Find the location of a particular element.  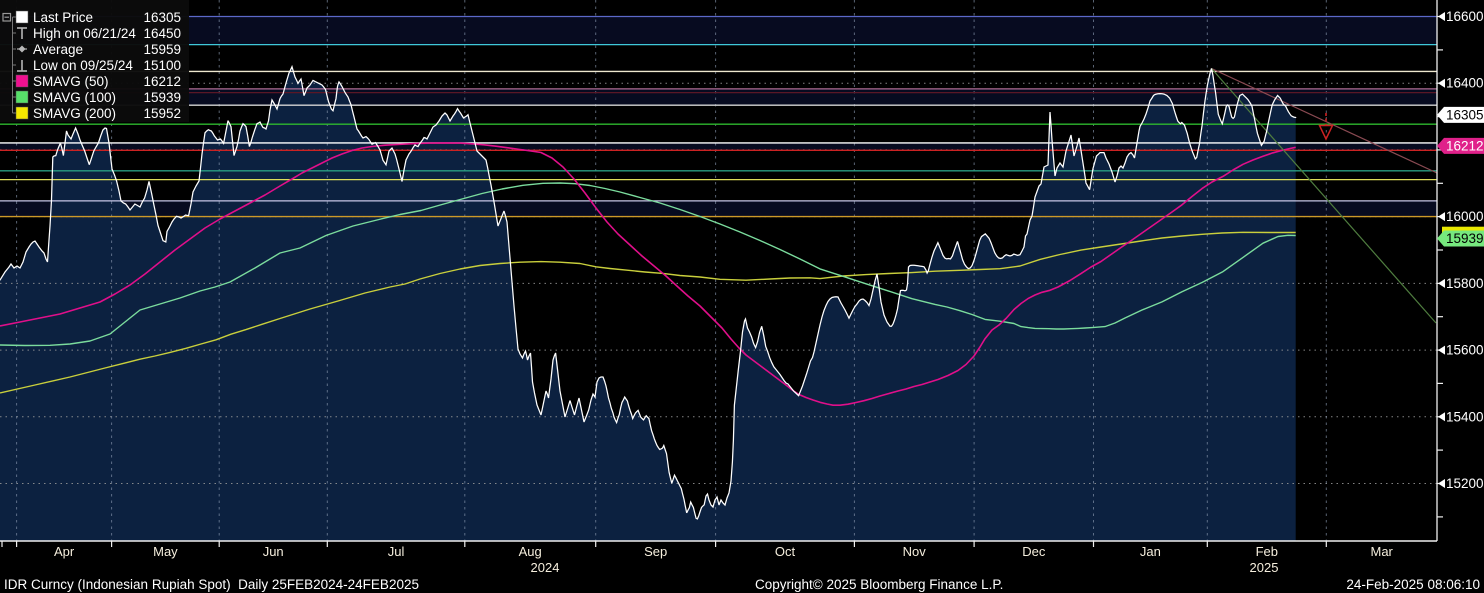

svg-text: Feb is located at coordinates (1267, 551).